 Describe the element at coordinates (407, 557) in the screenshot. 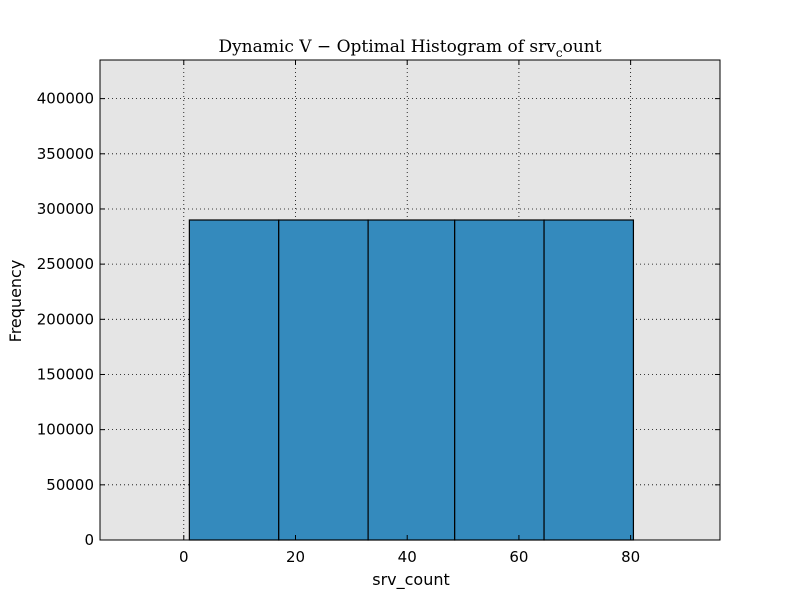

I see `x-tick-label: 40` at that location.